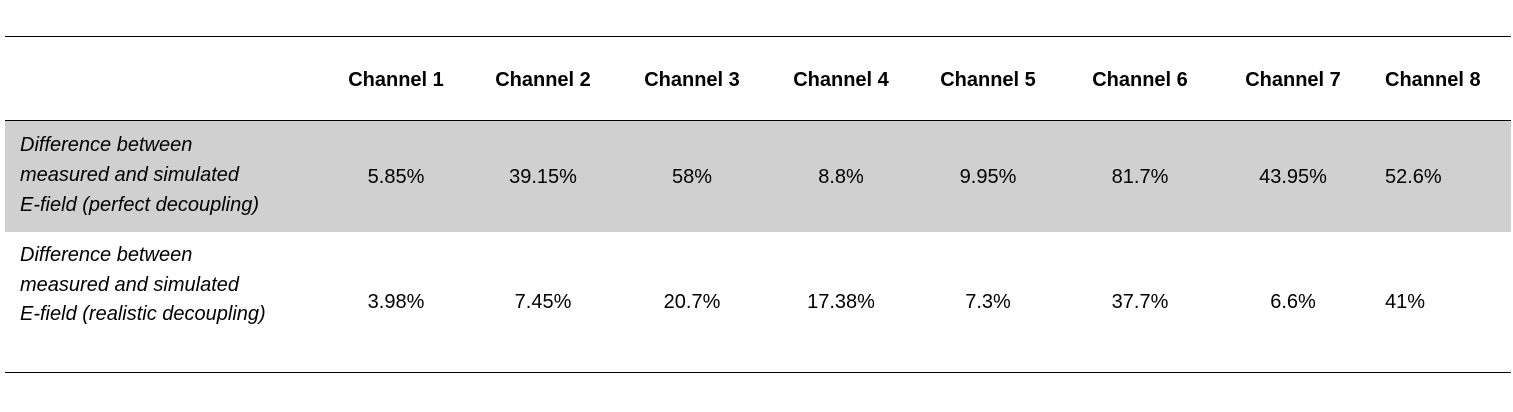 This screenshot has width=1513, height=412. I want to click on cell: 58%, so click(692, 177).